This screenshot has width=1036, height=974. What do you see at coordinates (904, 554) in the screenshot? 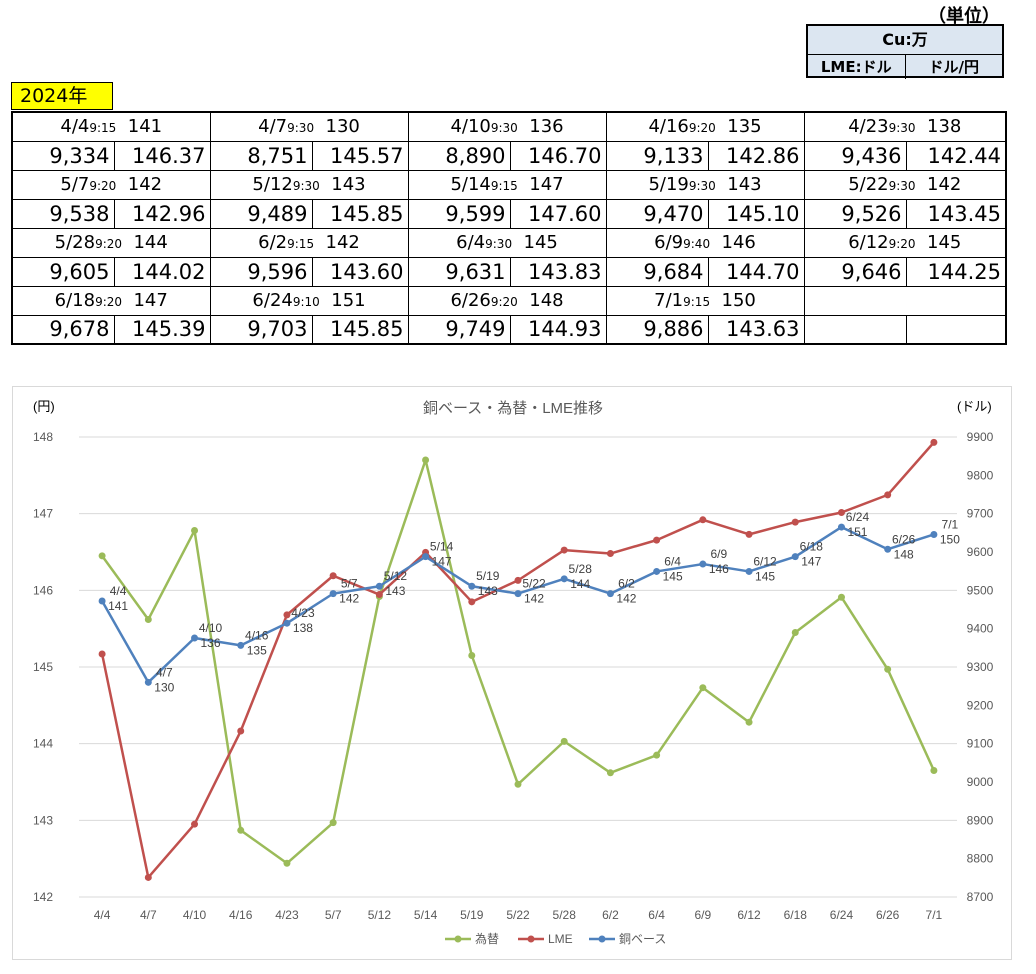
I see `data-label-value: 148` at bounding box center [904, 554].